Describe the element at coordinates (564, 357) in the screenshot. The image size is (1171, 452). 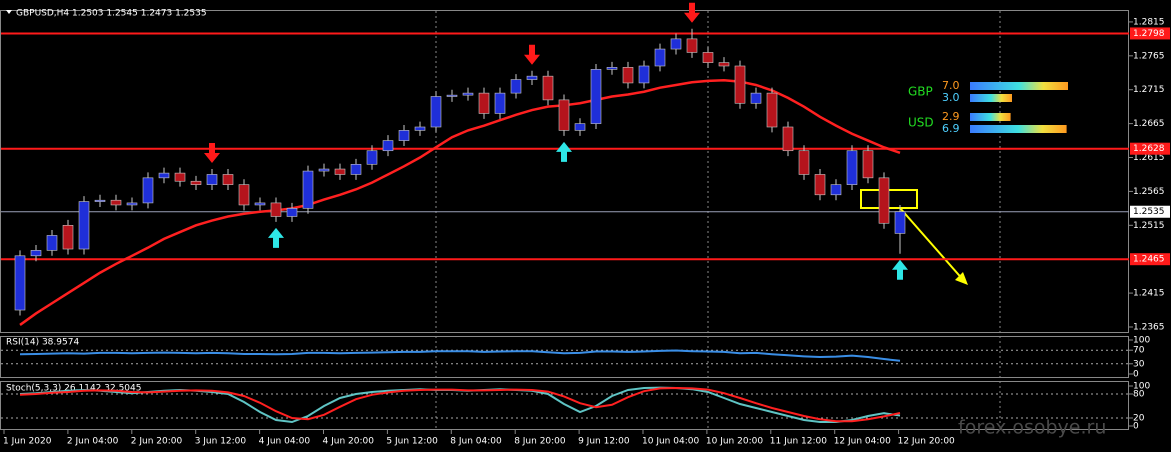
I see `rsi-panel` at that location.